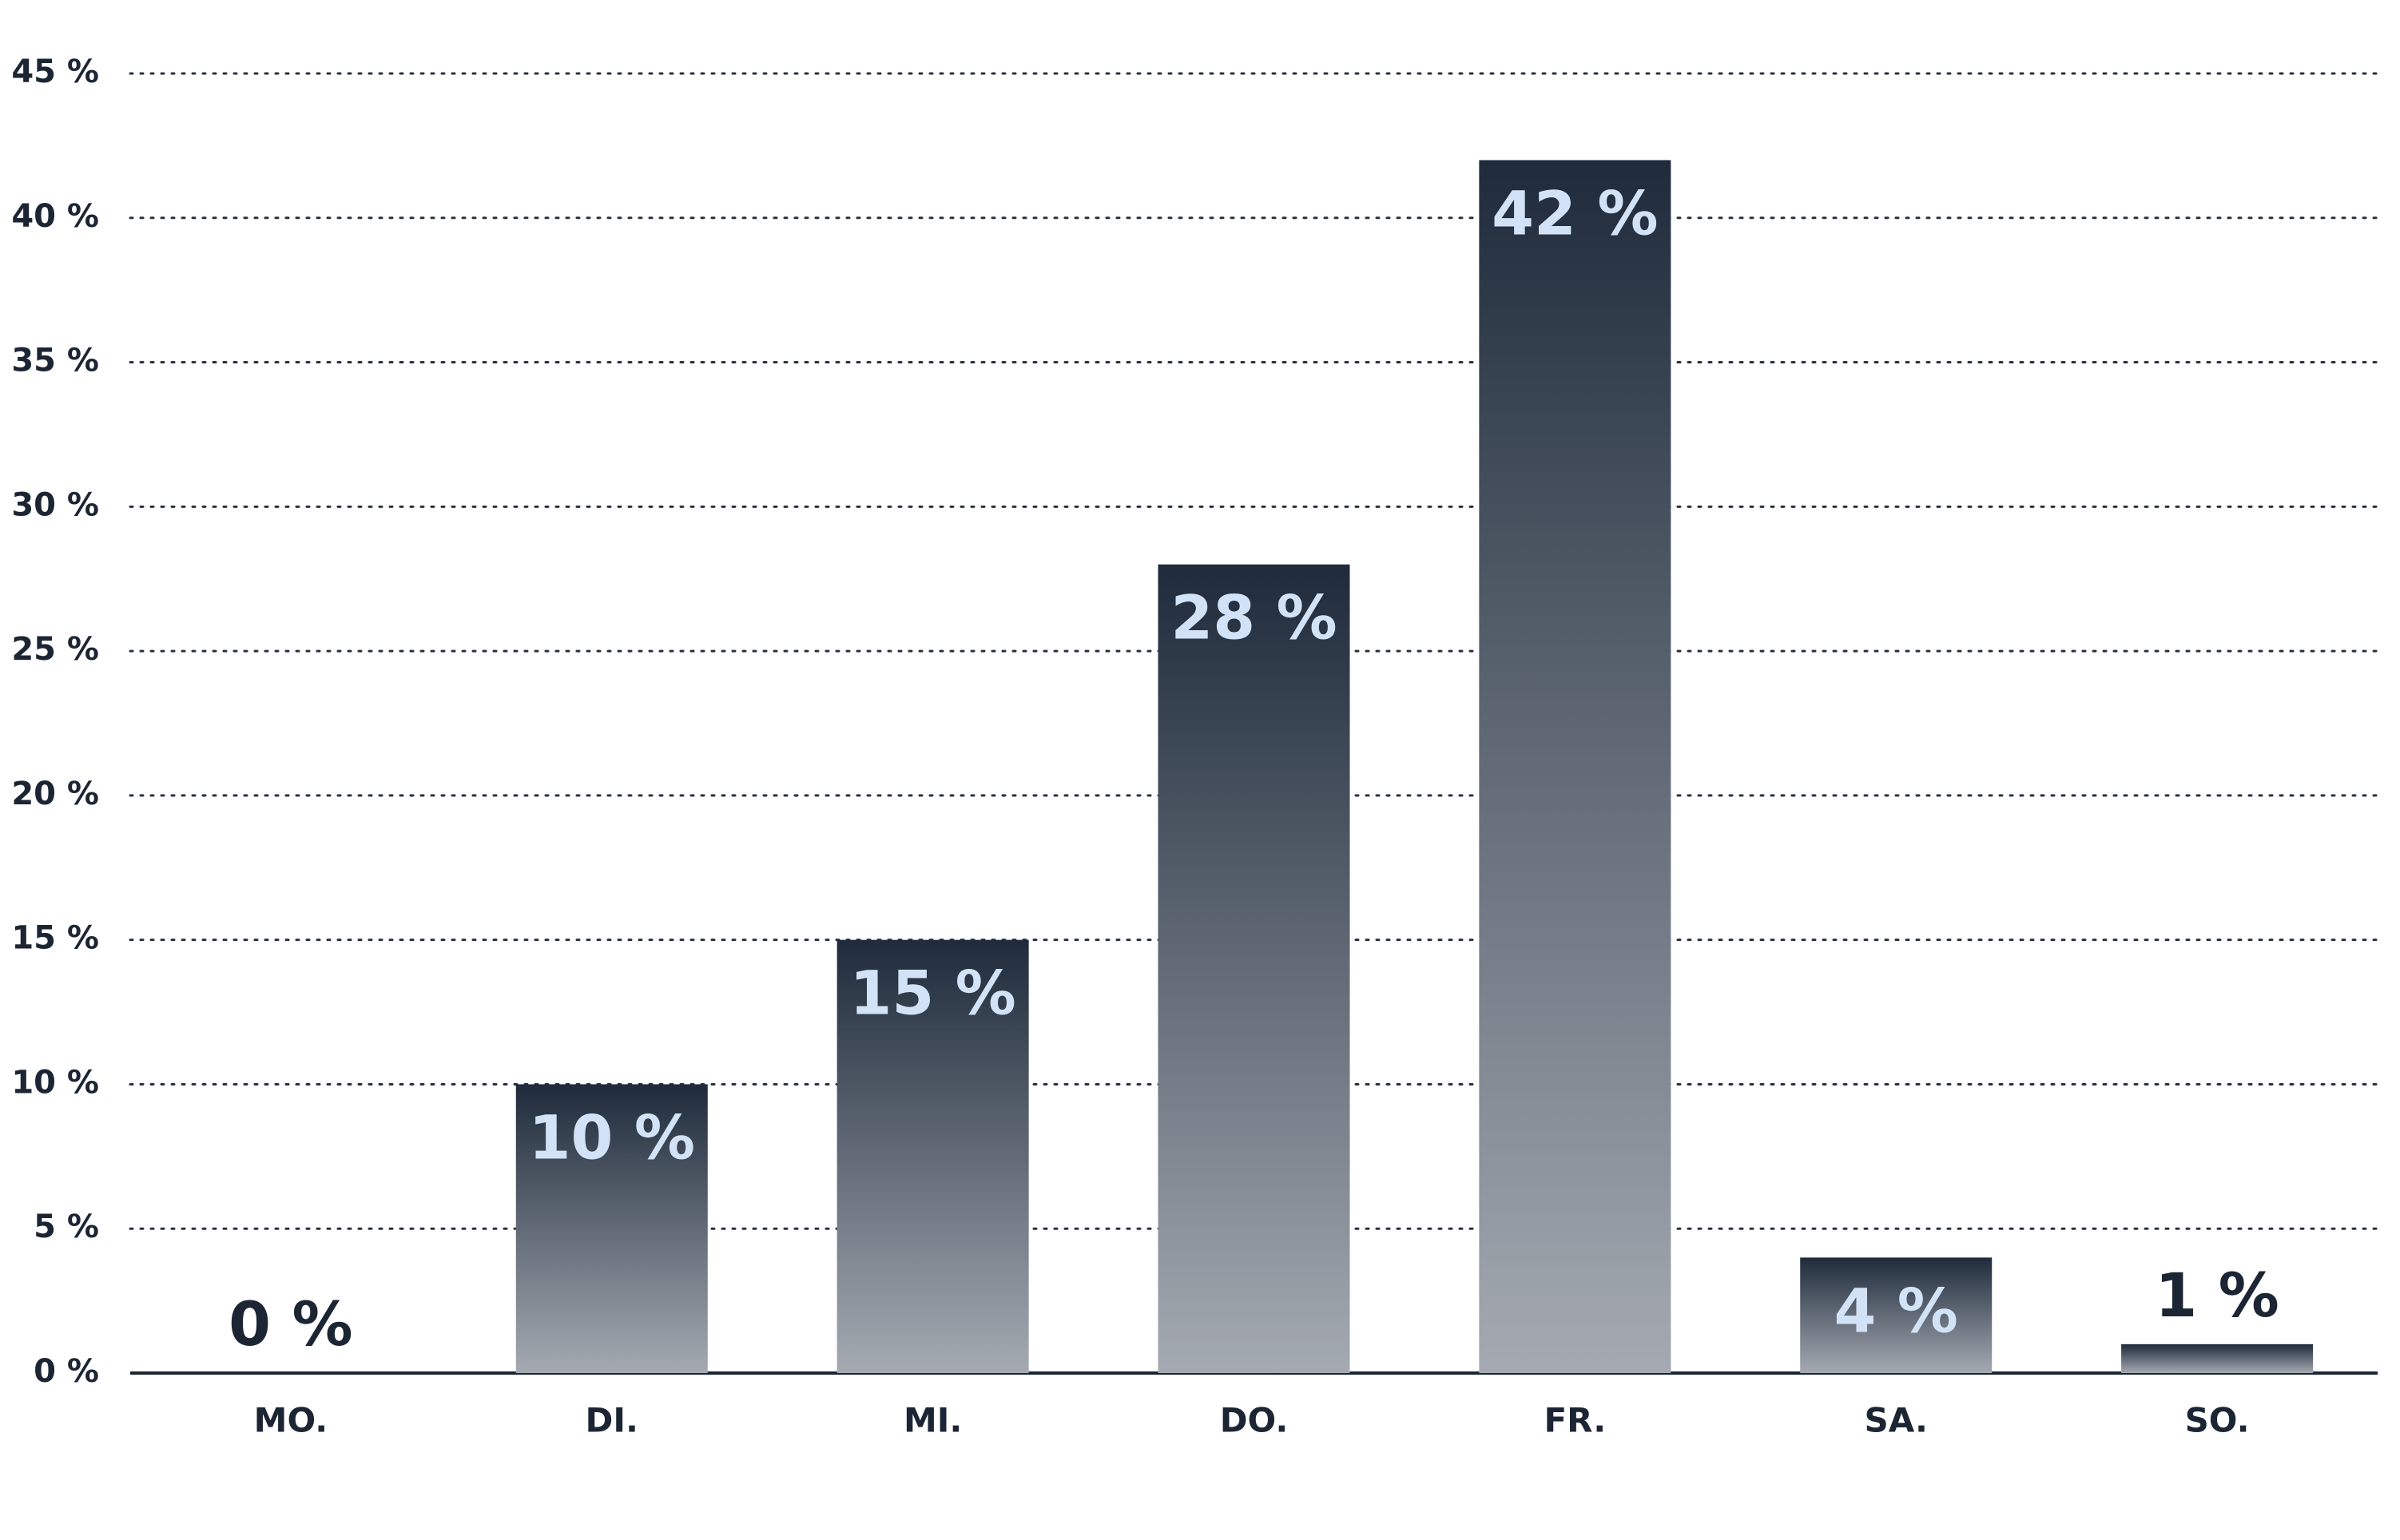 The width and height of the screenshot is (2400, 1540). Describe the element at coordinates (612, 1137) in the screenshot. I see `value-label: 10 %` at that location.